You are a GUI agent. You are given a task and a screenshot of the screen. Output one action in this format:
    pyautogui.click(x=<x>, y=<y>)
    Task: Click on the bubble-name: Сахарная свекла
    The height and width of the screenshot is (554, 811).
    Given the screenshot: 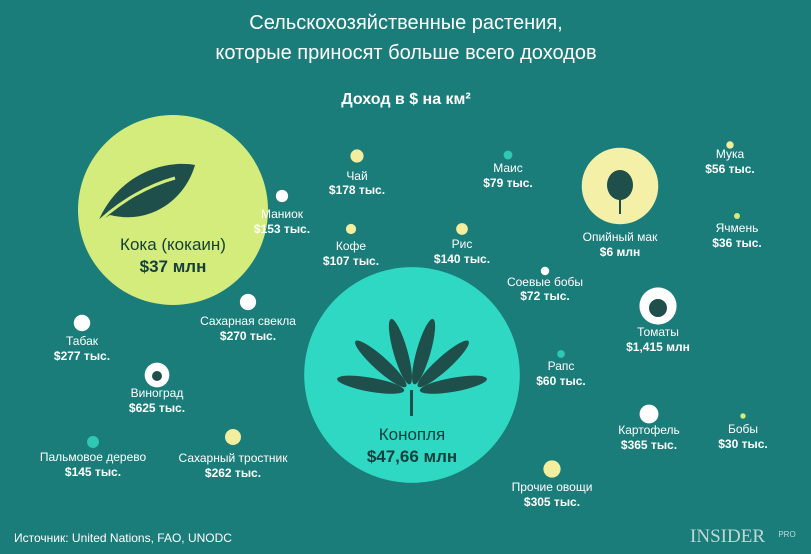 What is the action you would take?
    pyautogui.click(x=248, y=321)
    